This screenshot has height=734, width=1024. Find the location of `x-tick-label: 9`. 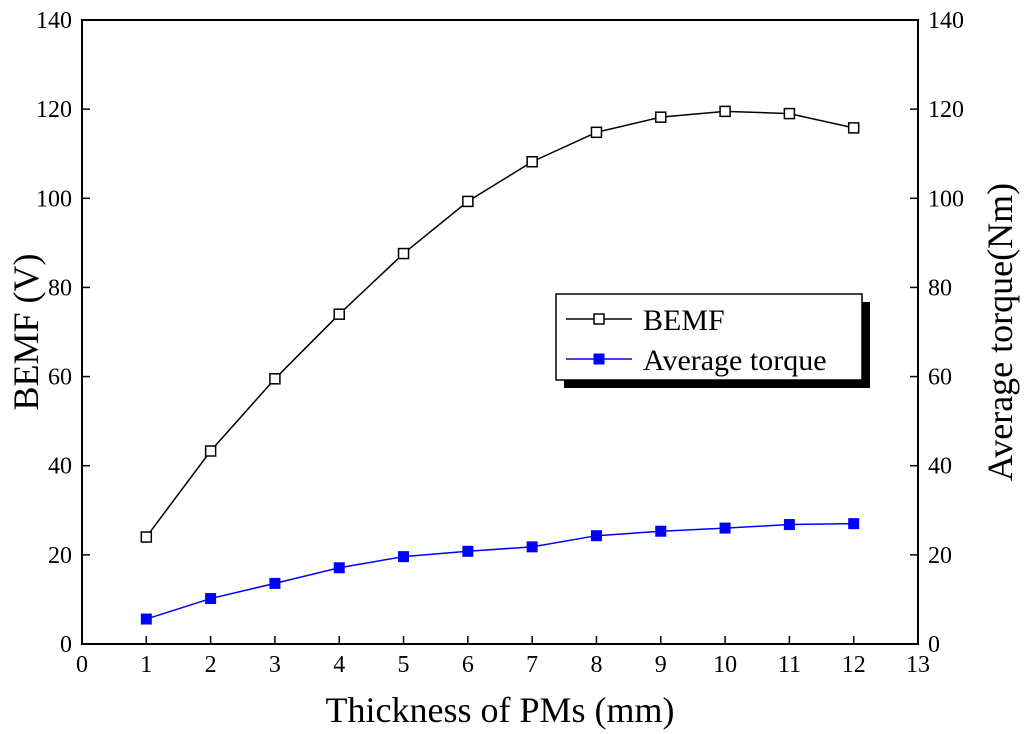

x-tick-label: 9 is located at coordinates (661, 665).